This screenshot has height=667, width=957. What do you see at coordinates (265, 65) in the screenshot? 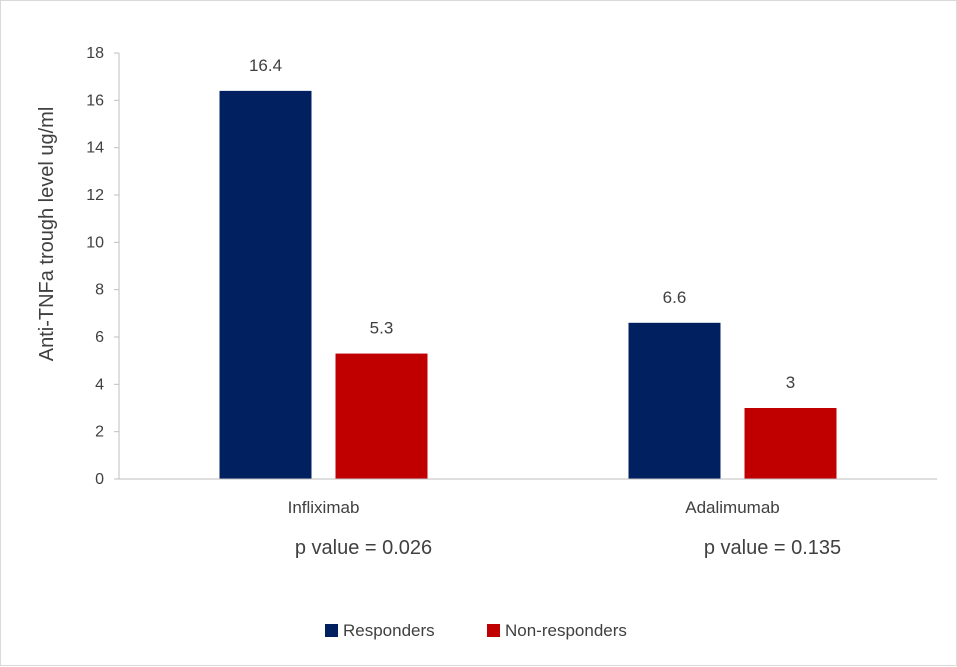
I see `data-label: 16.4` at bounding box center [265, 65].